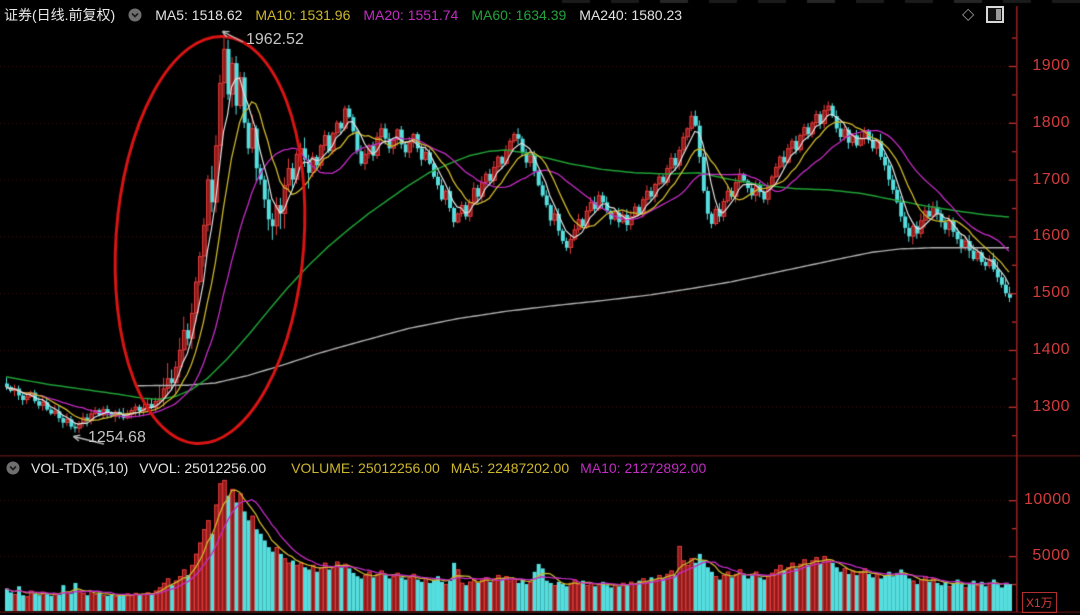  I want to click on header-toolbar: ◇, so click(983, 14).